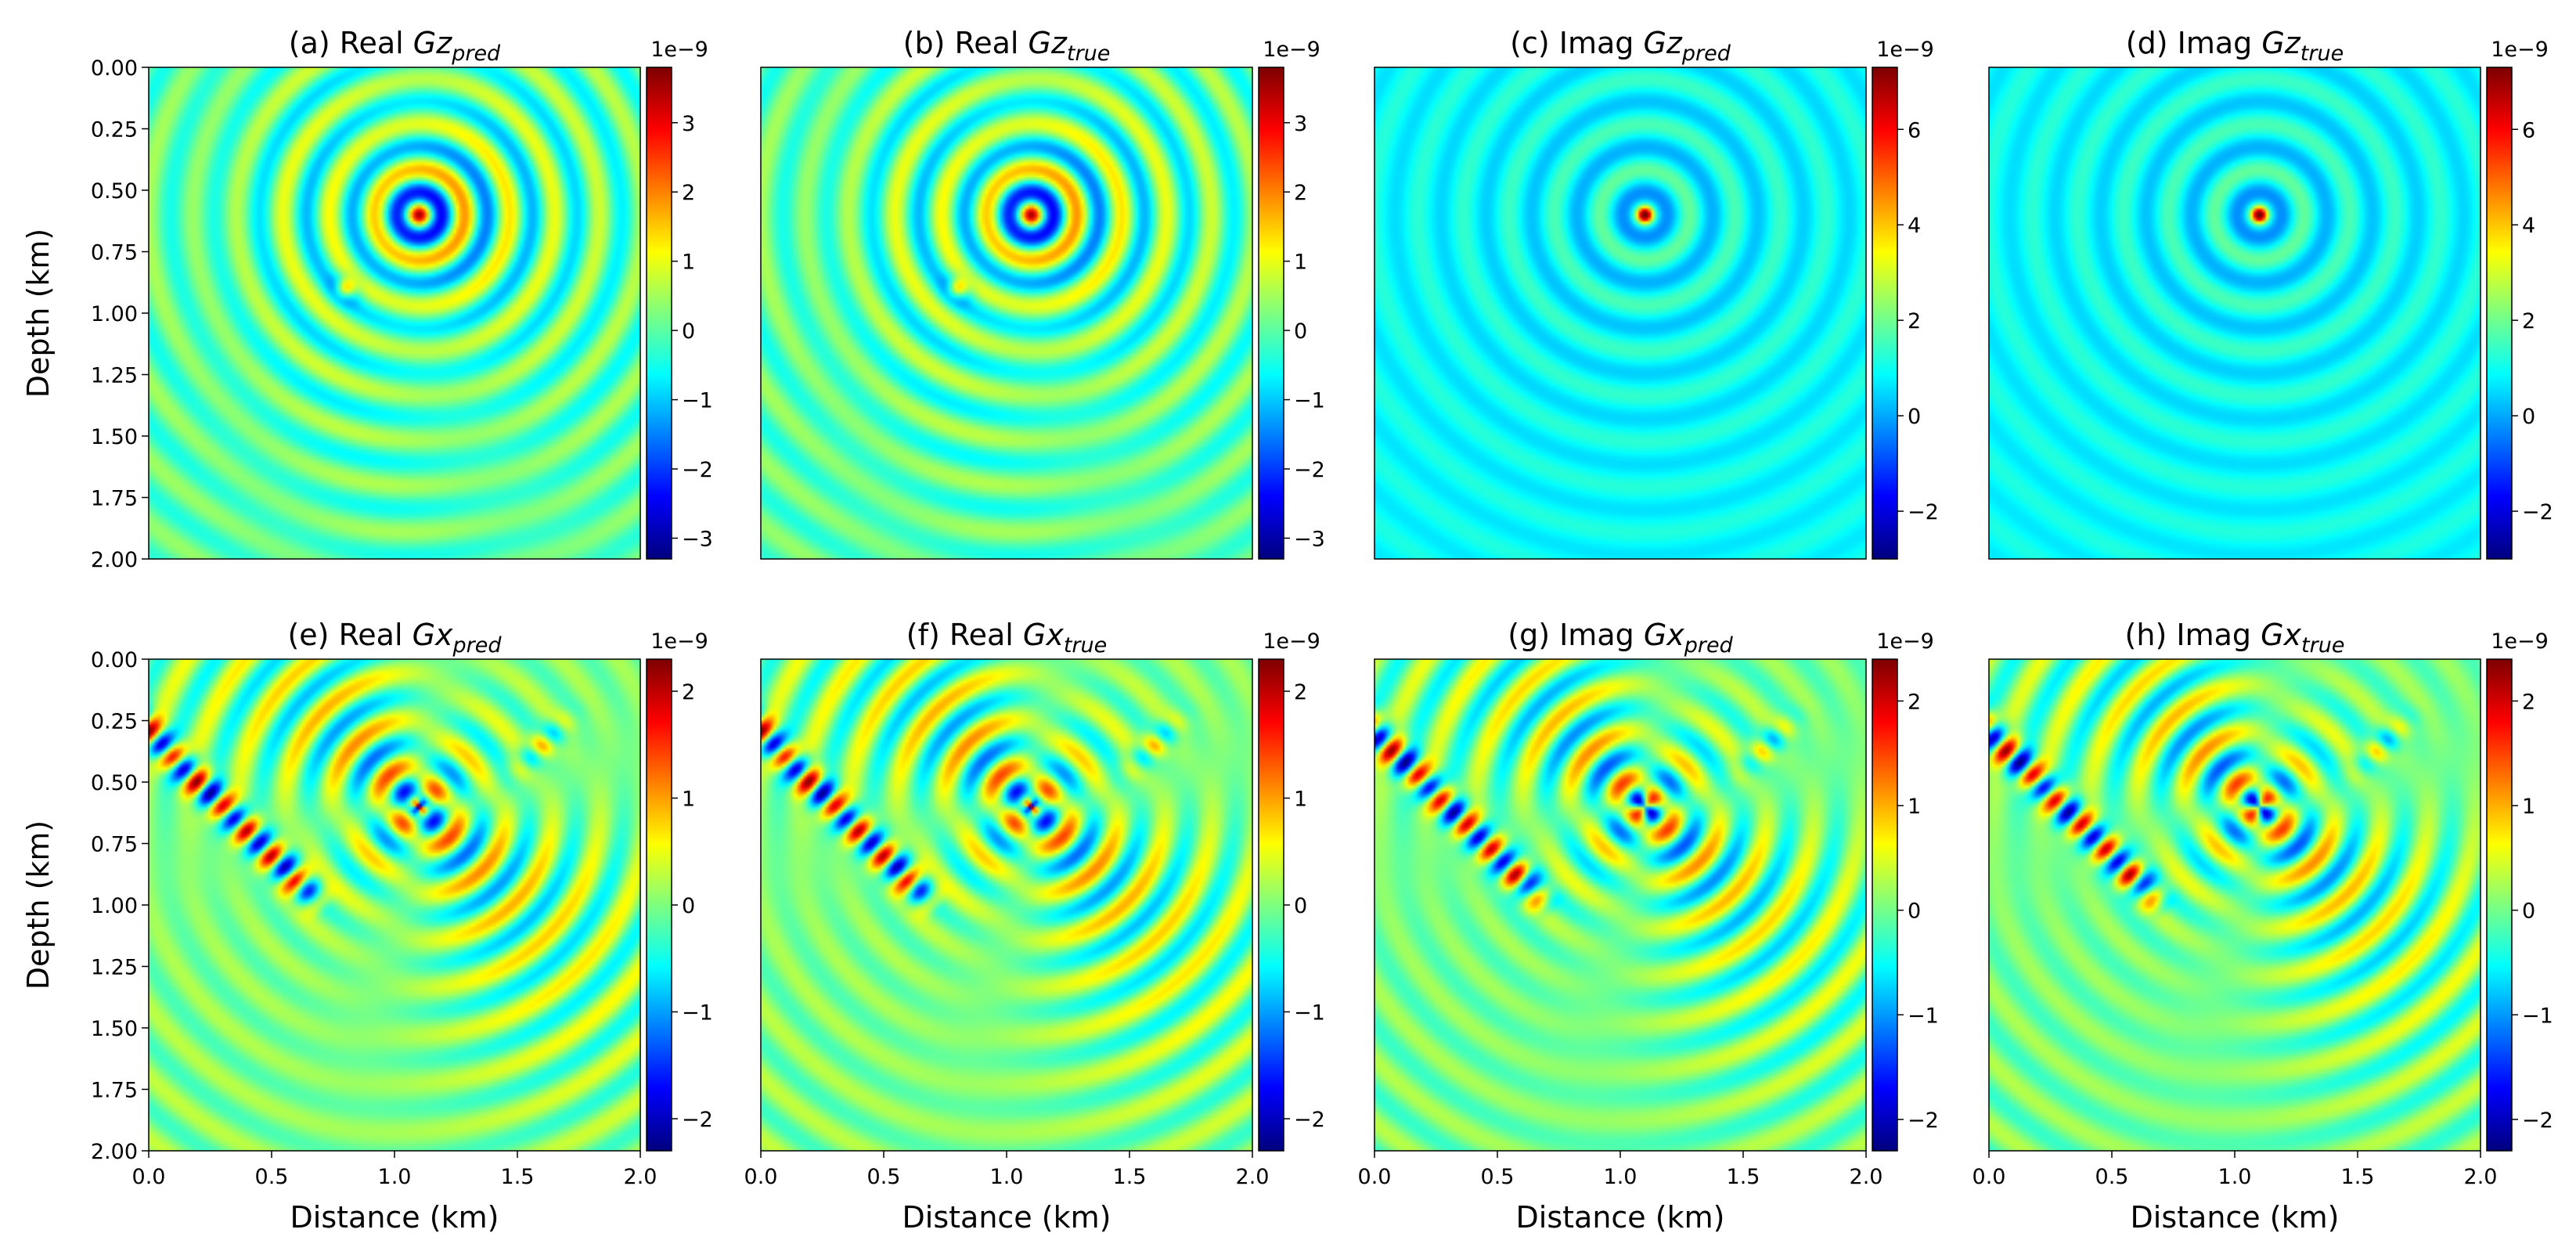  I want to click on panel-title-prefix: (e) Real, so click(349, 635).